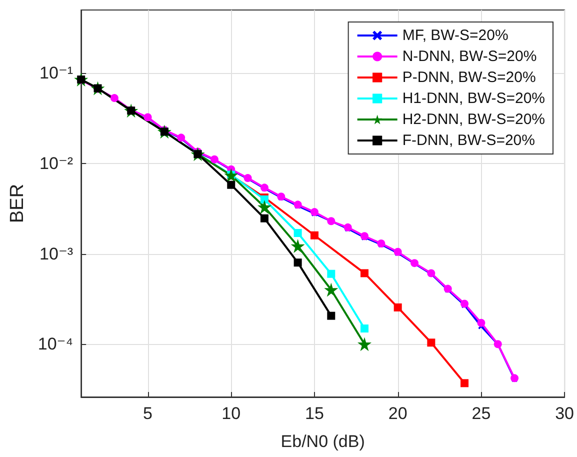 The height and width of the screenshot is (457, 577). I want to click on x-tick-label: 20, so click(398, 413).